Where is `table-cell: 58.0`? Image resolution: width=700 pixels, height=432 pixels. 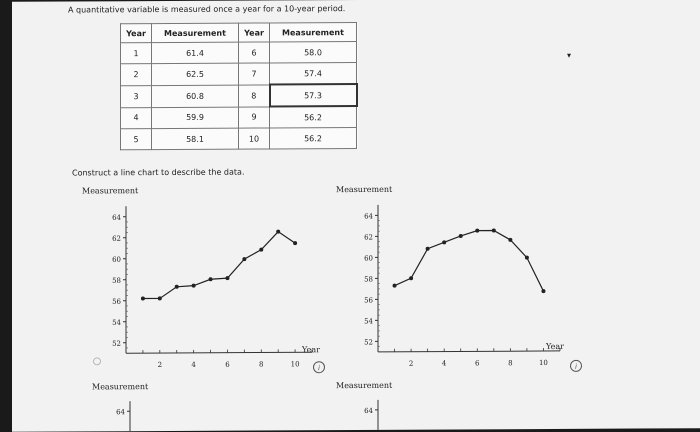 table-cell: 58.0 is located at coordinates (313, 52).